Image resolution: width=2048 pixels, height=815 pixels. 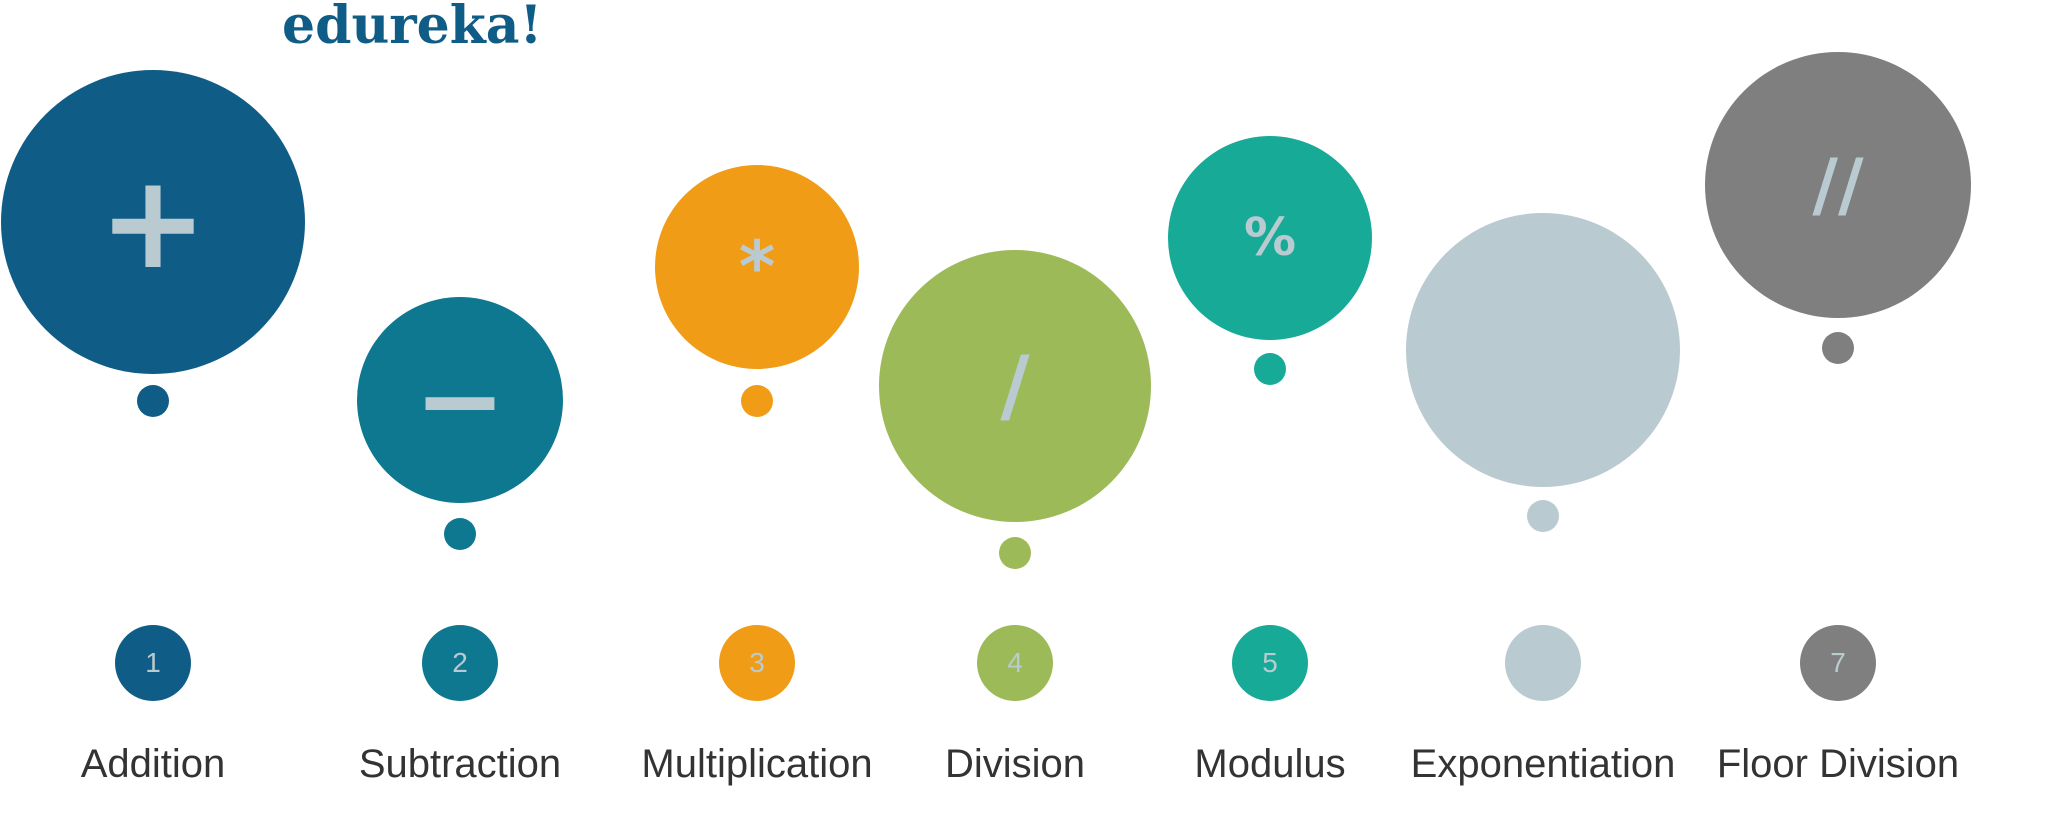 What do you see at coordinates (153, 663) in the screenshot?
I see `addition-number-badge: 1` at bounding box center [153, 663].